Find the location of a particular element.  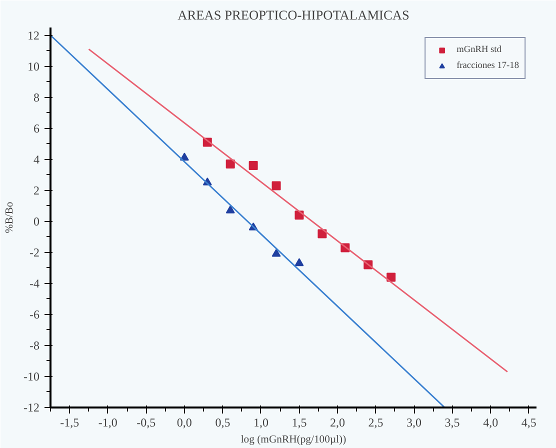

y-tick-label: 6 is located at coordinates (37, 128).